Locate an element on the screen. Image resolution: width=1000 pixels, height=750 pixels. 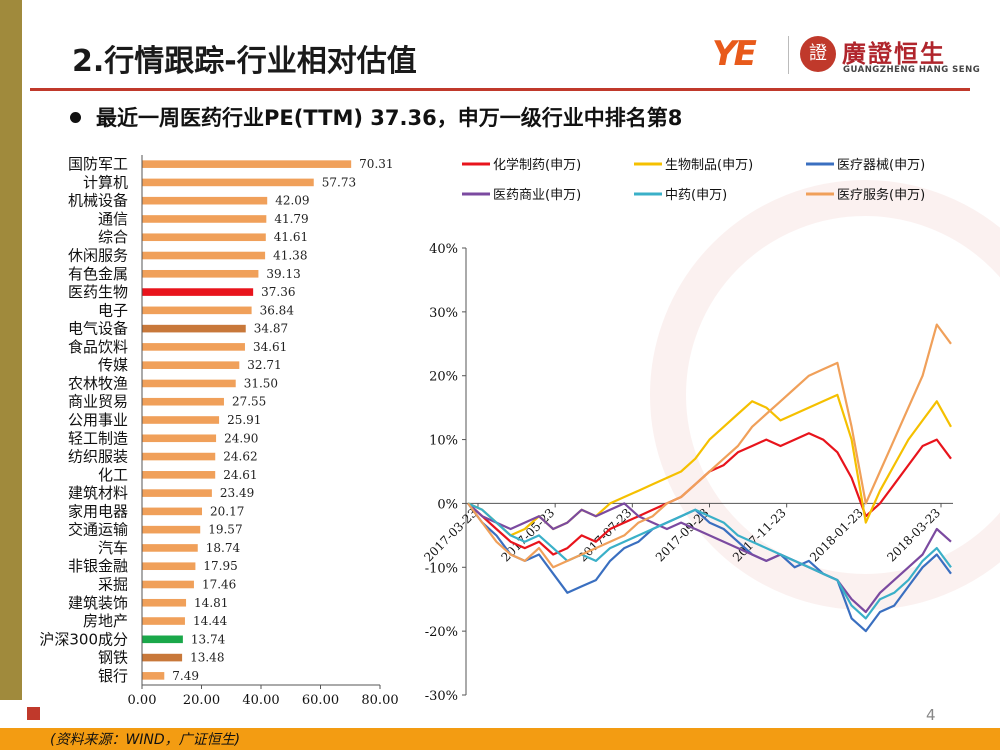
value-label: 14.81 is located at coordinates (211, 603).